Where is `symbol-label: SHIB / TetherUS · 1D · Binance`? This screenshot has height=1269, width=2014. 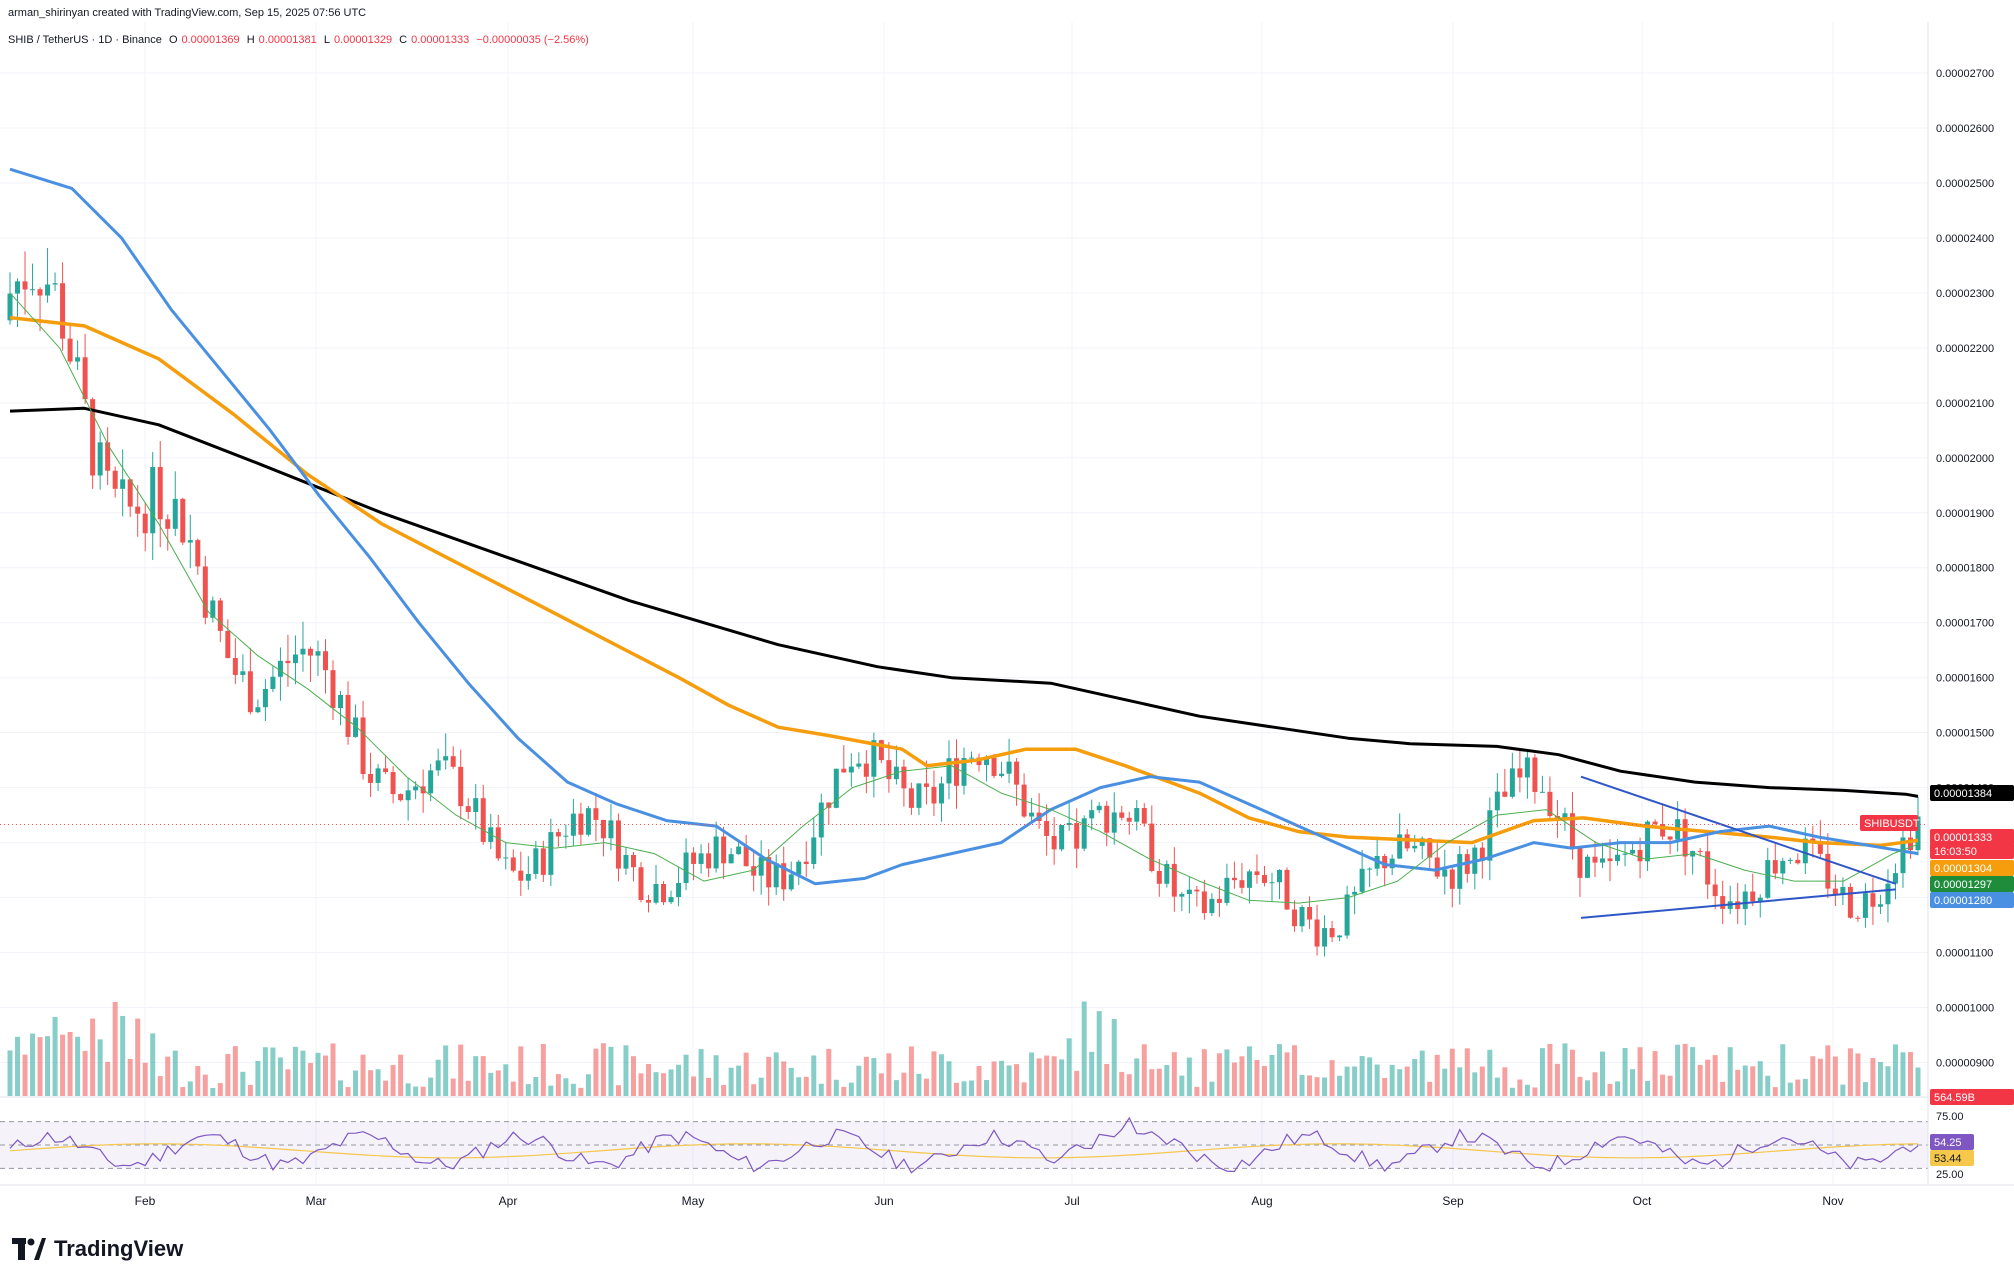
symbol-label: SHIB / TetherUS · 1D · Binance is located at coordinates (85, 40).